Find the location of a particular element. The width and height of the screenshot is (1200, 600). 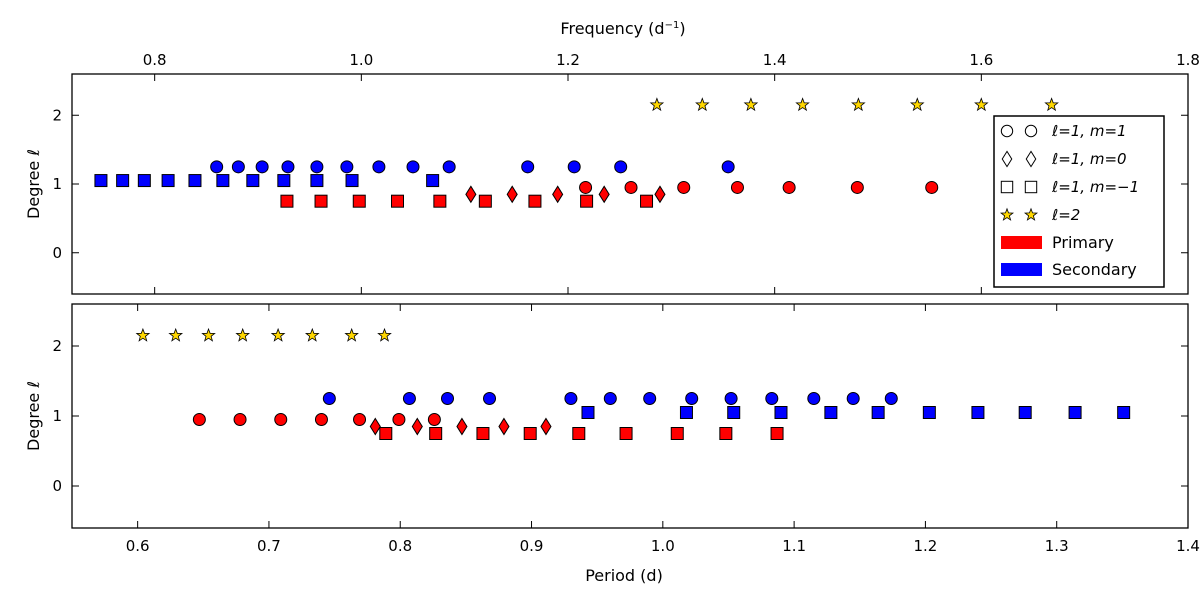

series-secondary-circle is located at coordinates (472, 167).